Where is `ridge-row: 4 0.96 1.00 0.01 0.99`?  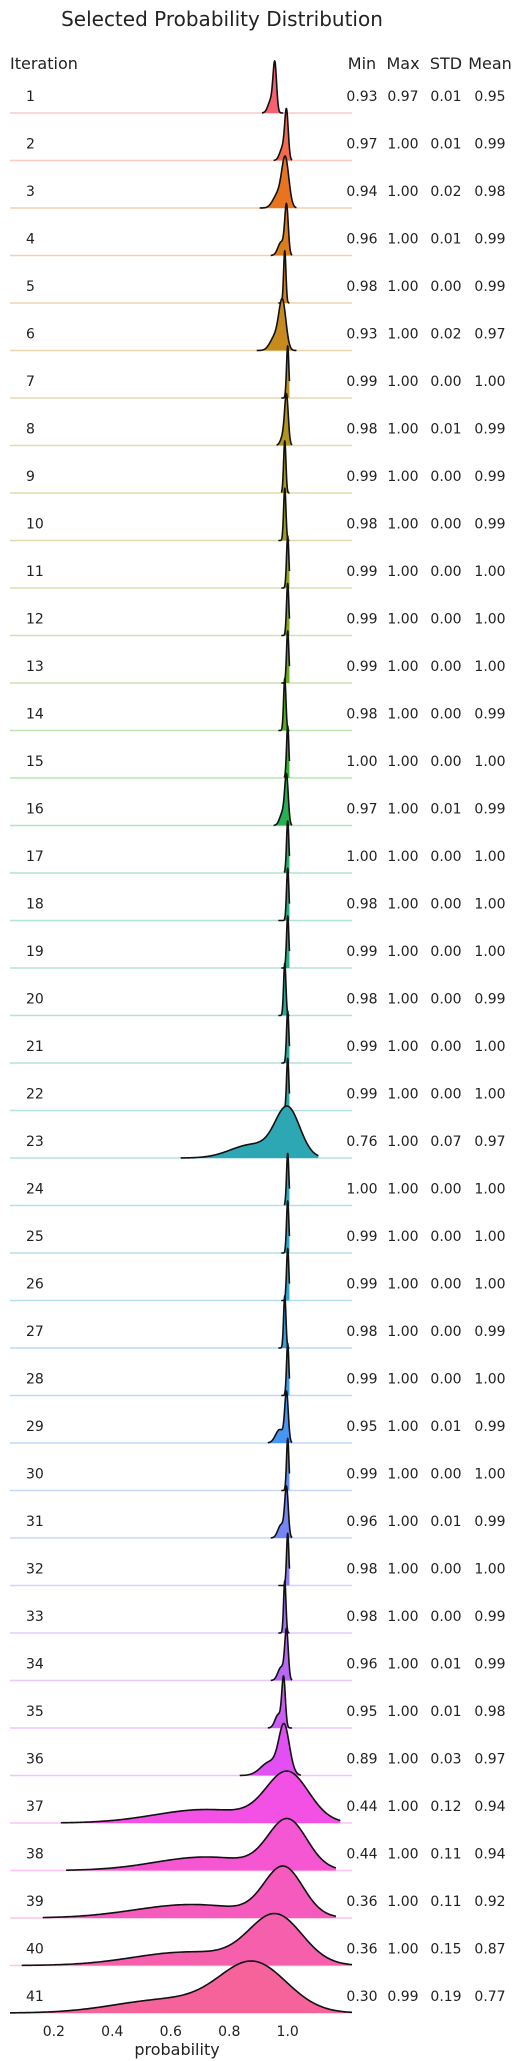
ridge-row: 4 0.96 1.00 0.01 0.99 is located at coordinates (258, 230).